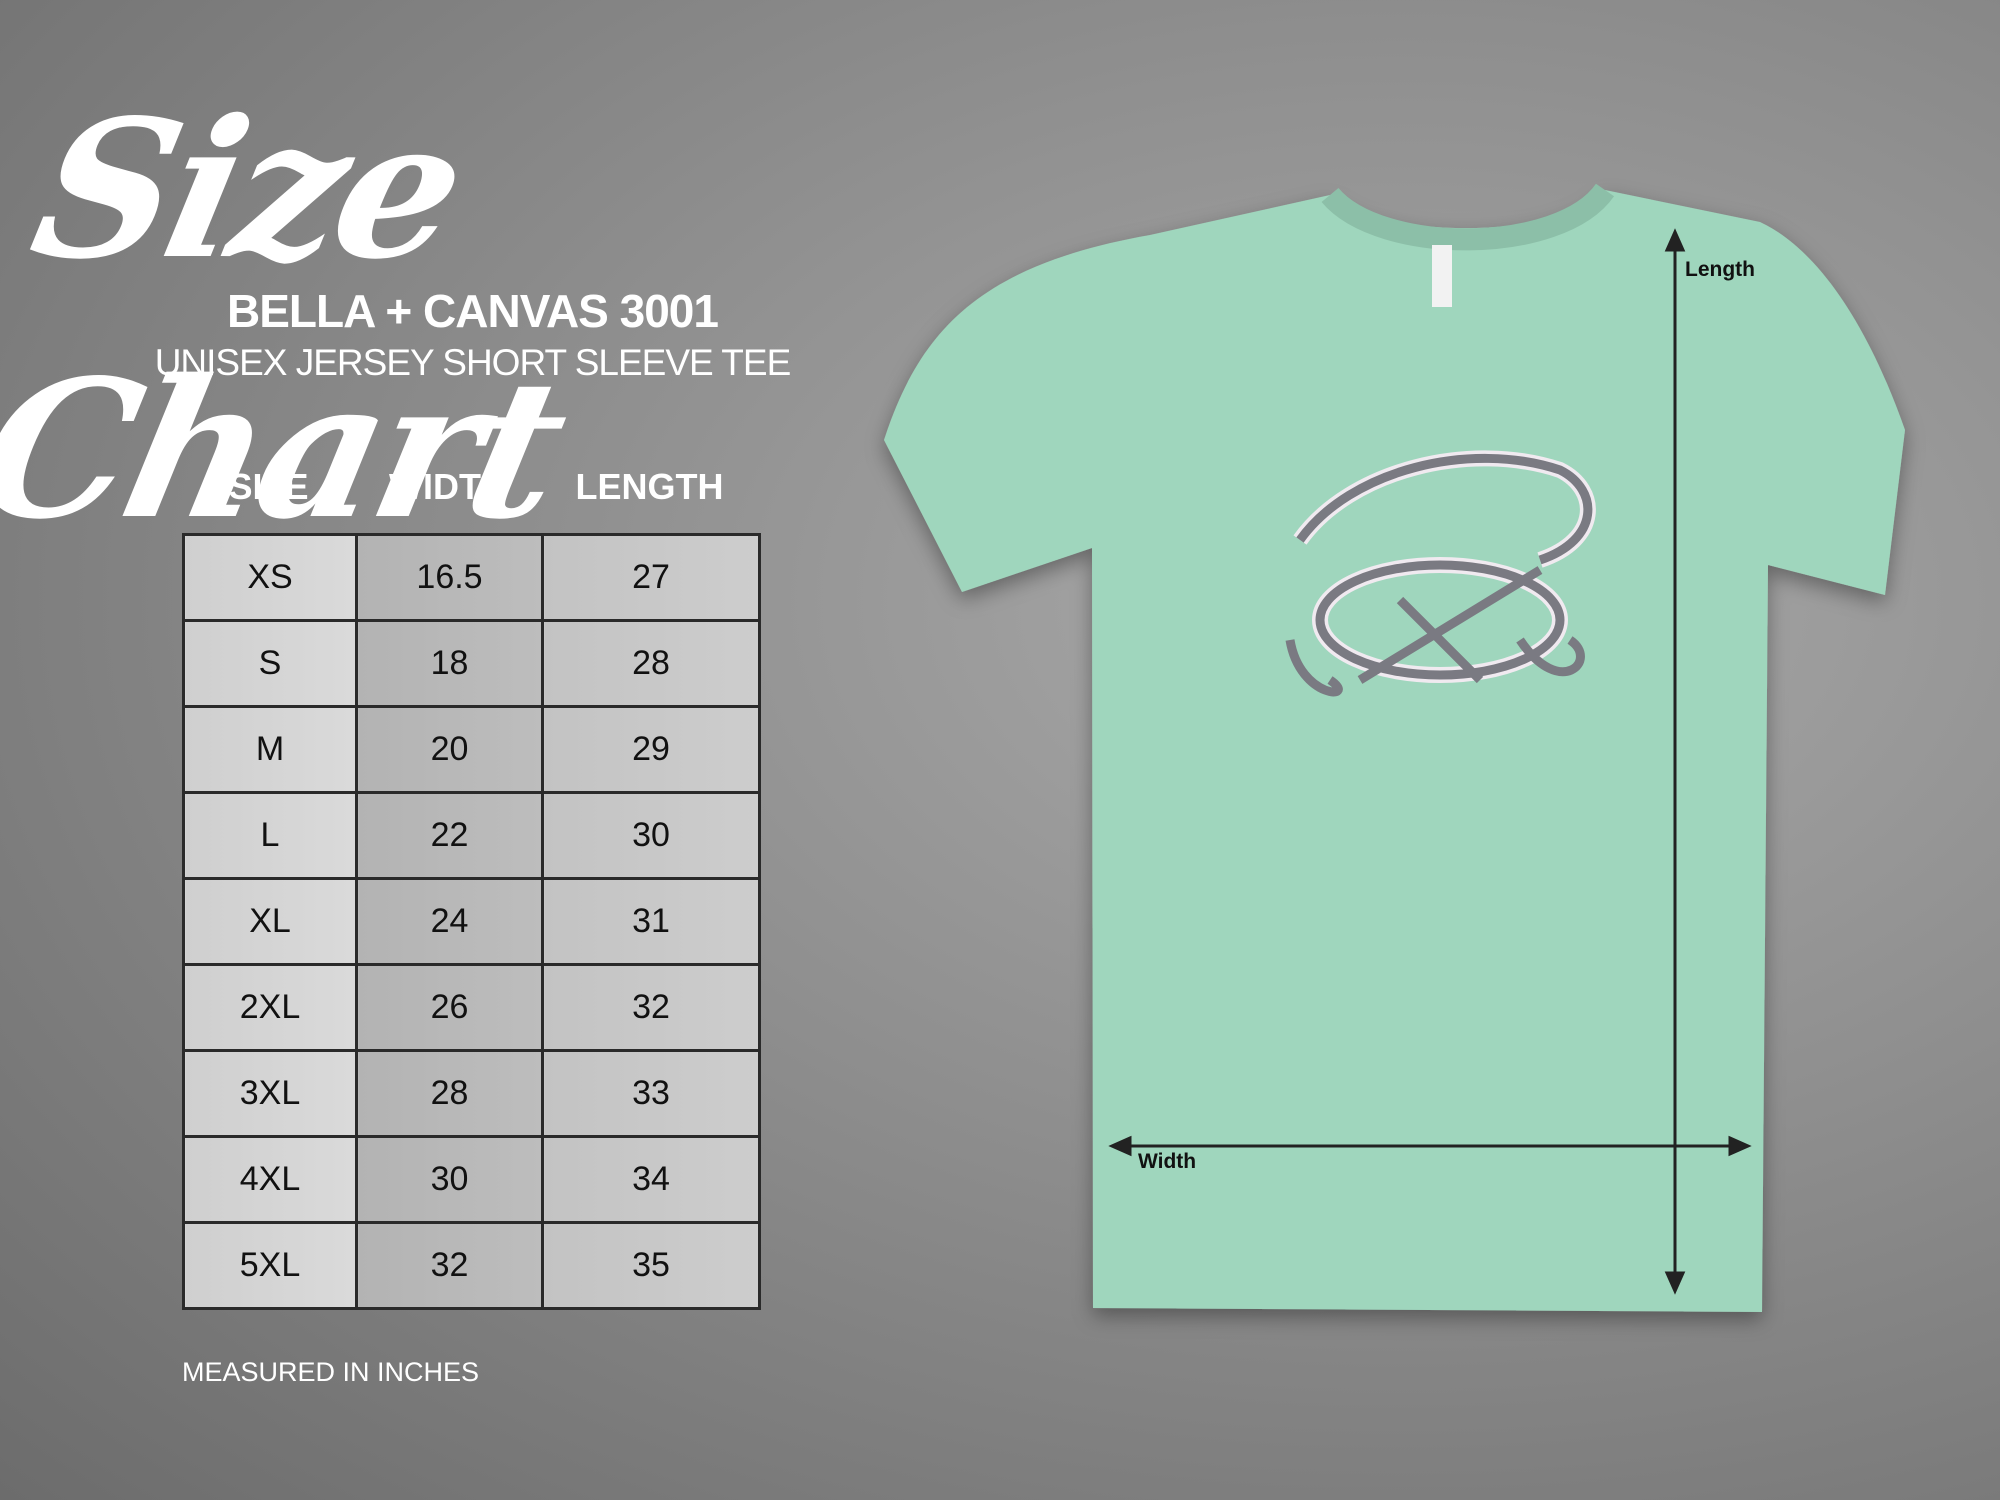 This screenshot has width=2000, height=1500. Describe the element at coordinates (450, 1093) in the screenshot. I see `width-cell: 28` at that location.